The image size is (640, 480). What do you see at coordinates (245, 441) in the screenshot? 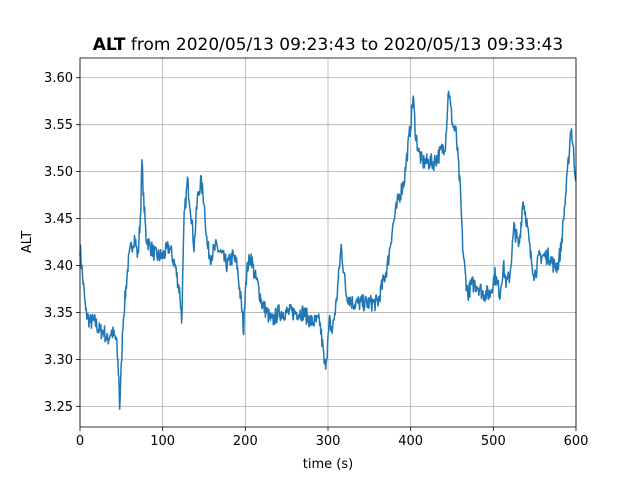
I see `x-tick-label: 200` at bounding box center [245, 441].